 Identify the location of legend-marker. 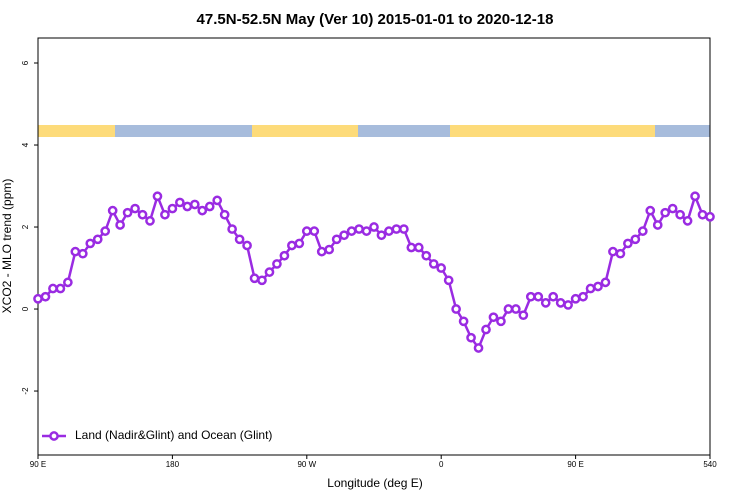
(54, 436).